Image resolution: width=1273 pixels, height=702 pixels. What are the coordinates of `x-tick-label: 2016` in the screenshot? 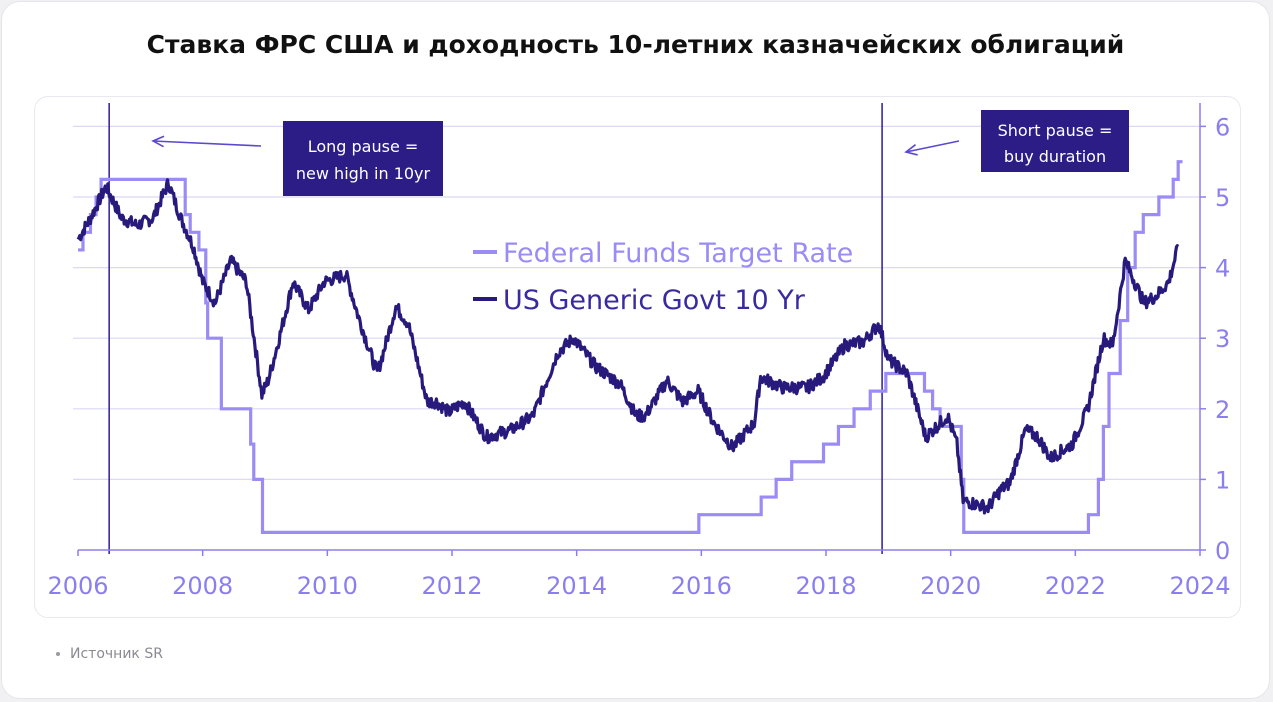 It's located at (701, 586).